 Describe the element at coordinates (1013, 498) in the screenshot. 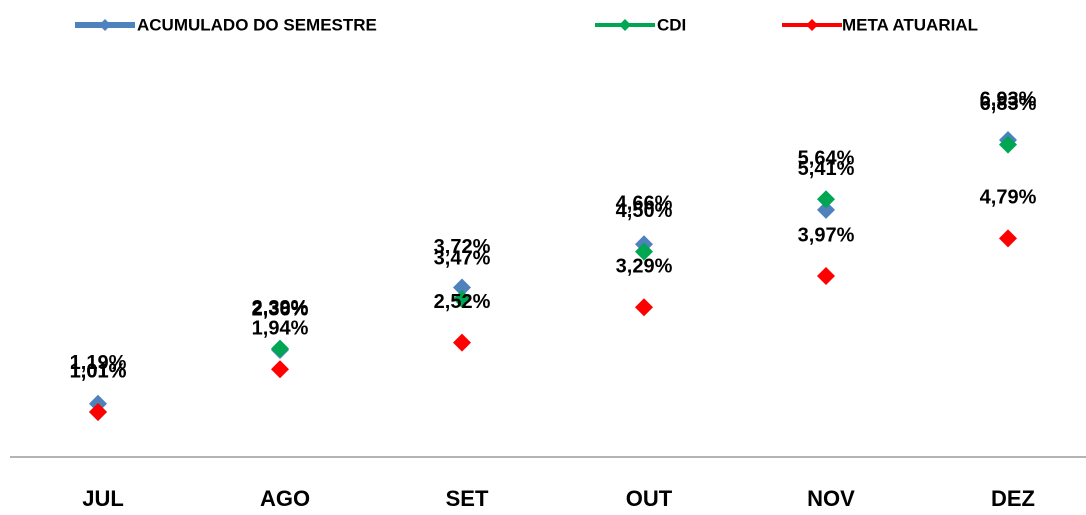

I see `x-tick-label: DEZ` at that location.